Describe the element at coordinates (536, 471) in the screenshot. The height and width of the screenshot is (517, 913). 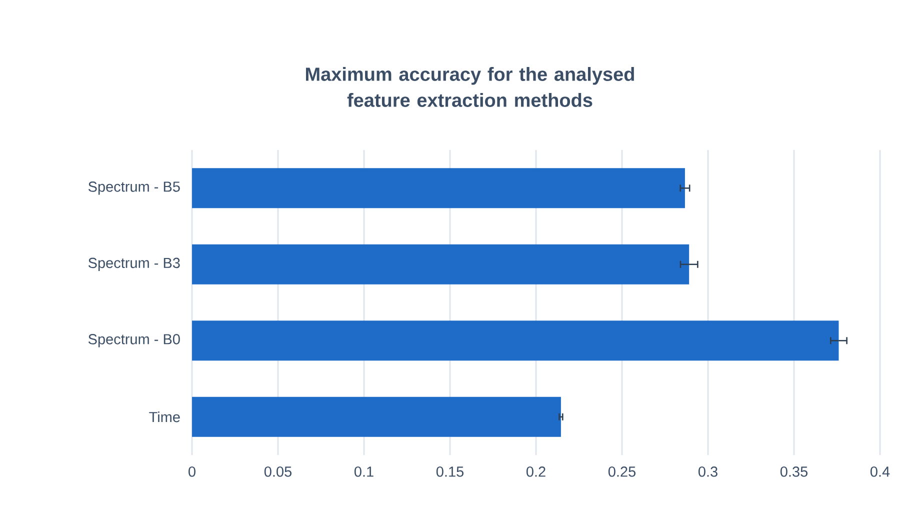
I see `x-tick-label: 0.2` at that location.